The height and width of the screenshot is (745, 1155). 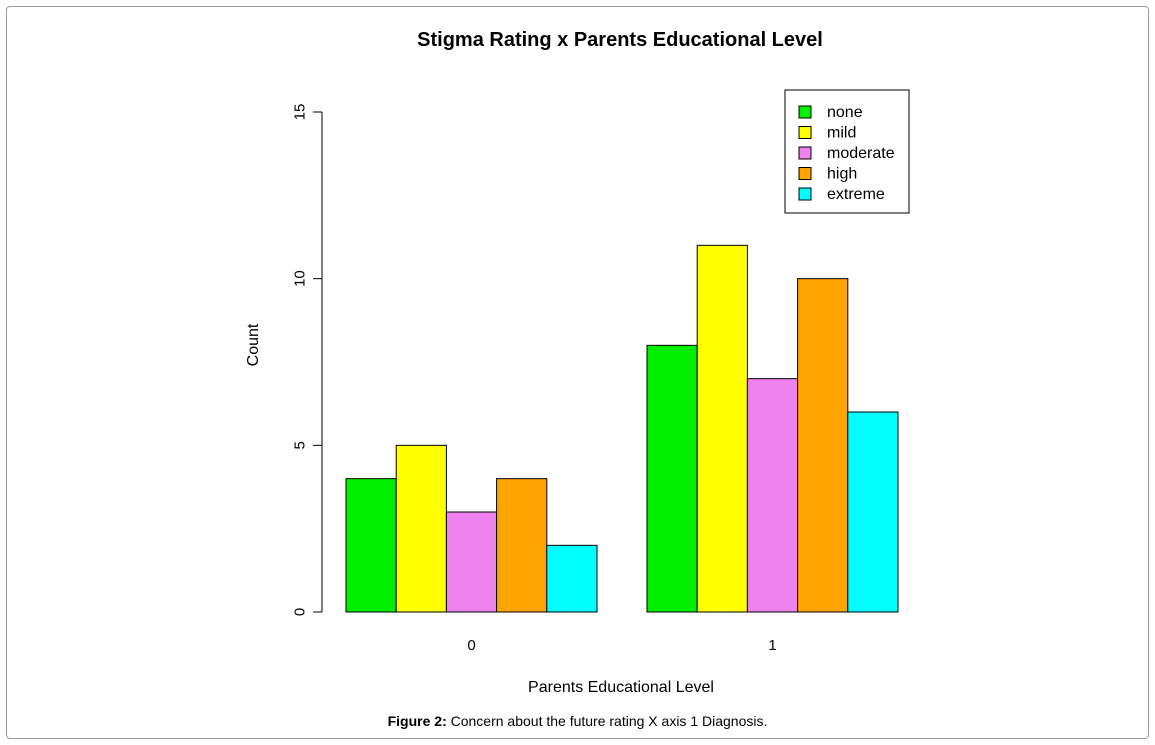 I want to click on legend-label-mild: mild, so click(x=841, y=133).